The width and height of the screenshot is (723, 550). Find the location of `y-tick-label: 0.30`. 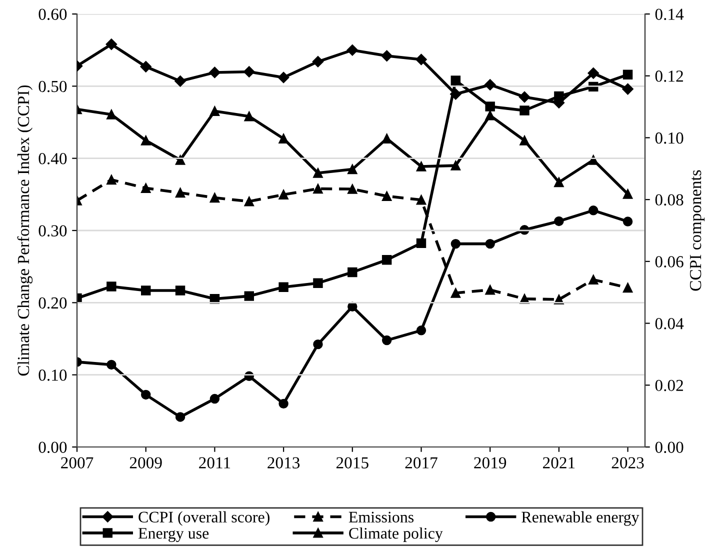

y-tick-label: 0.30 is located at coordinates (52, 231).